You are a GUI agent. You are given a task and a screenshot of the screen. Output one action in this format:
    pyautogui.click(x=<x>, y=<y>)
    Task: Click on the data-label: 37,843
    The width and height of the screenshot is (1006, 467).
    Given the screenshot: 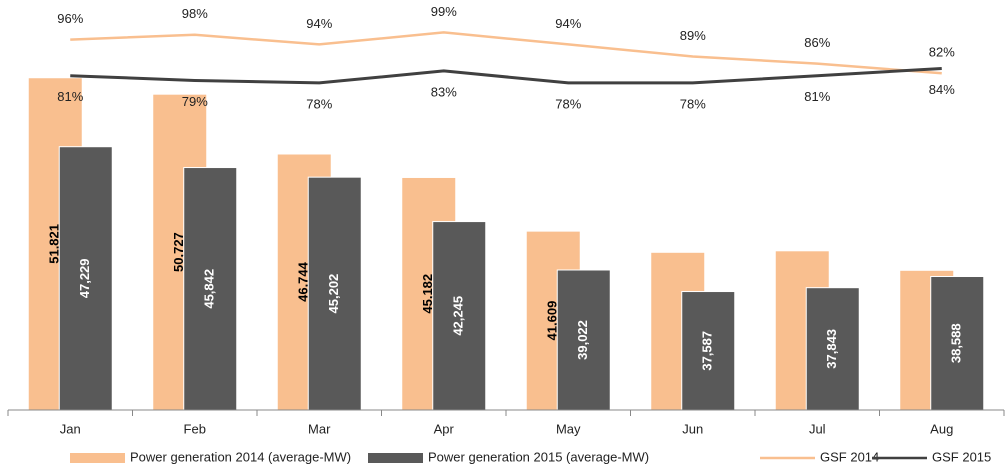 What is the action you would take?
    pyautogui.click(x=831, y=349)
    